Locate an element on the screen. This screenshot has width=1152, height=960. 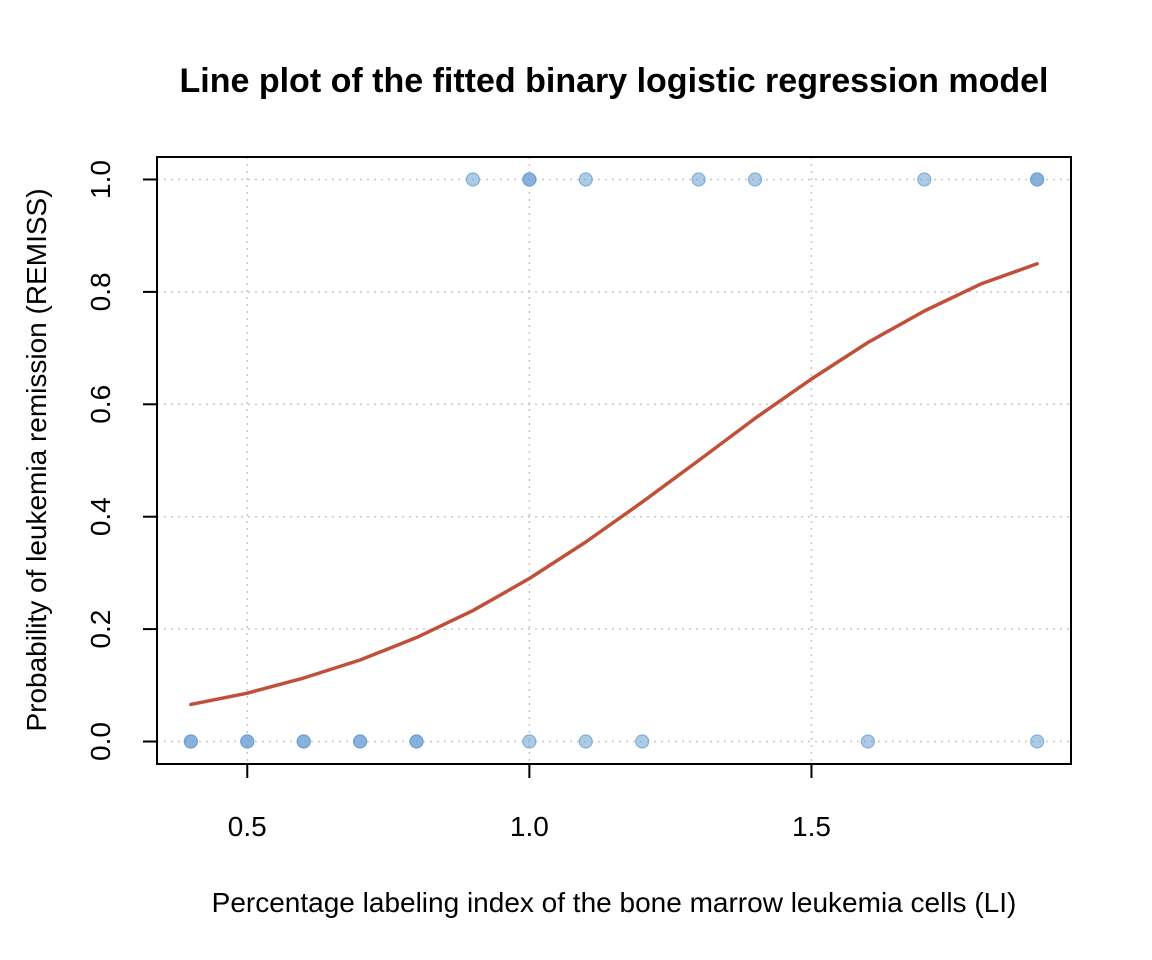
y-axis: 0.0 0.2 0.4 0.6 0.8 1.0 is located at coordinates (121, 460).